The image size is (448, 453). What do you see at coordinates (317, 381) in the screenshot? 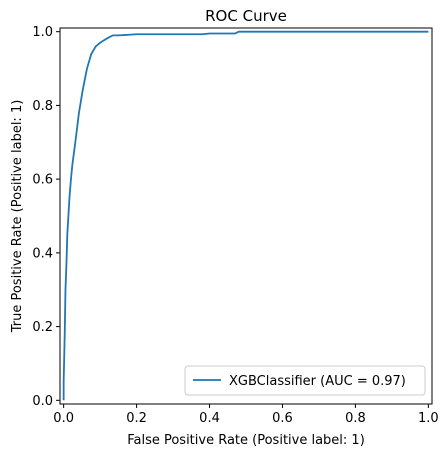
I see `legend-label: XGBClassifier (AUC = 0.97)` at bounding box center [317, 381].